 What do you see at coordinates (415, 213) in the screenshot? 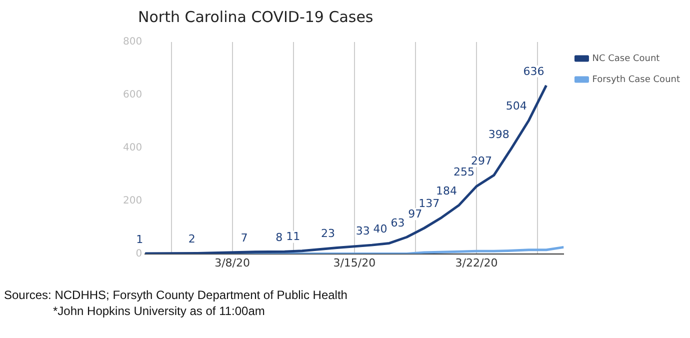
I see `data-label: 97` at bounding box center [415, 213].